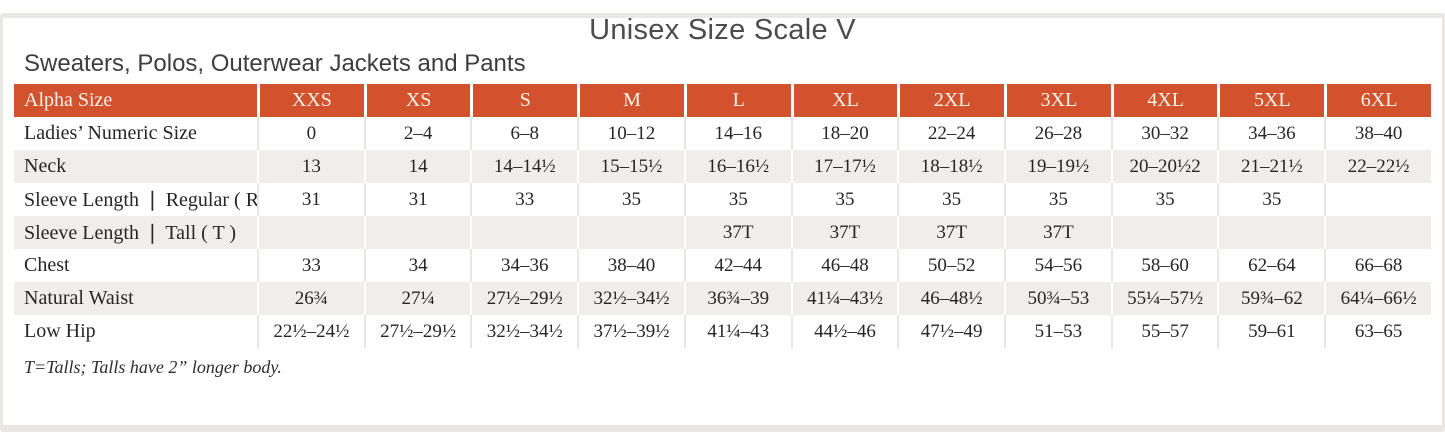  What do you see at coordinates (1377, 100) in the screenshot?
I see `header-cell-6xl: 6XL` at bounding box center [1377, 100].